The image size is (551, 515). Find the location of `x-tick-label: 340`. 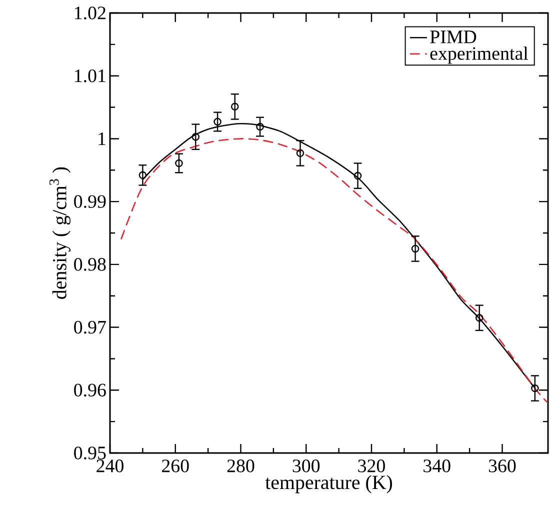

x-tick-label: 340 is located at coordinates (437, 466).